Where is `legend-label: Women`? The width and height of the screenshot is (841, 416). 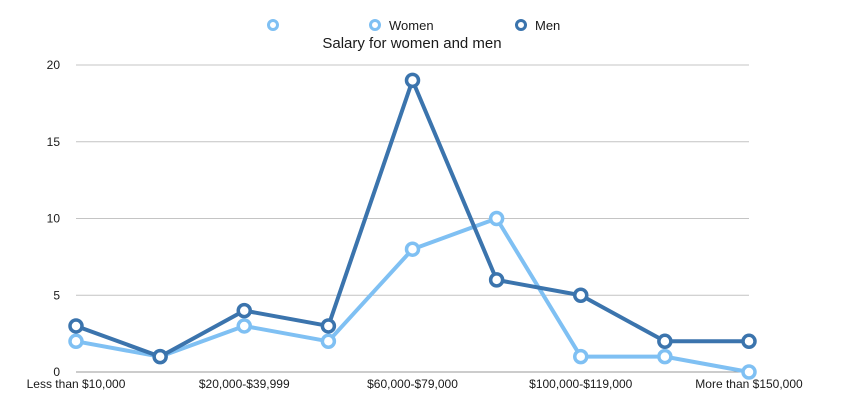 legend-label: Women is located at coordinates (411, 25).